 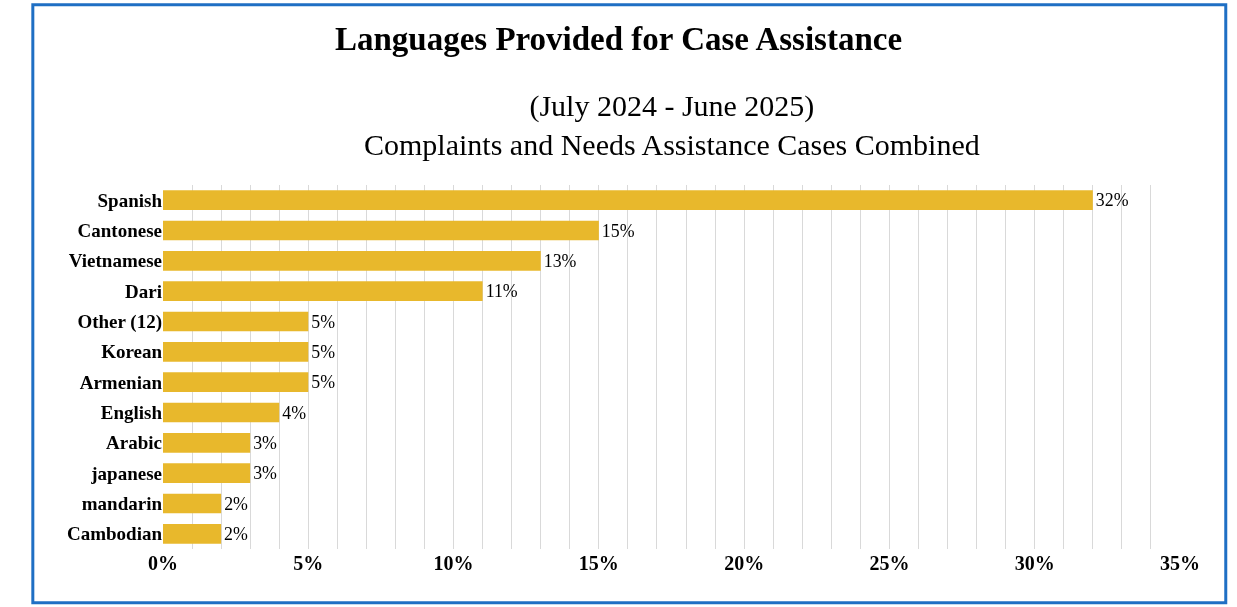 What do you see at coordinates (114, 534) in the screenshot?
I see `y-tick-label: Cambodian` at bounding box center [114, 534].